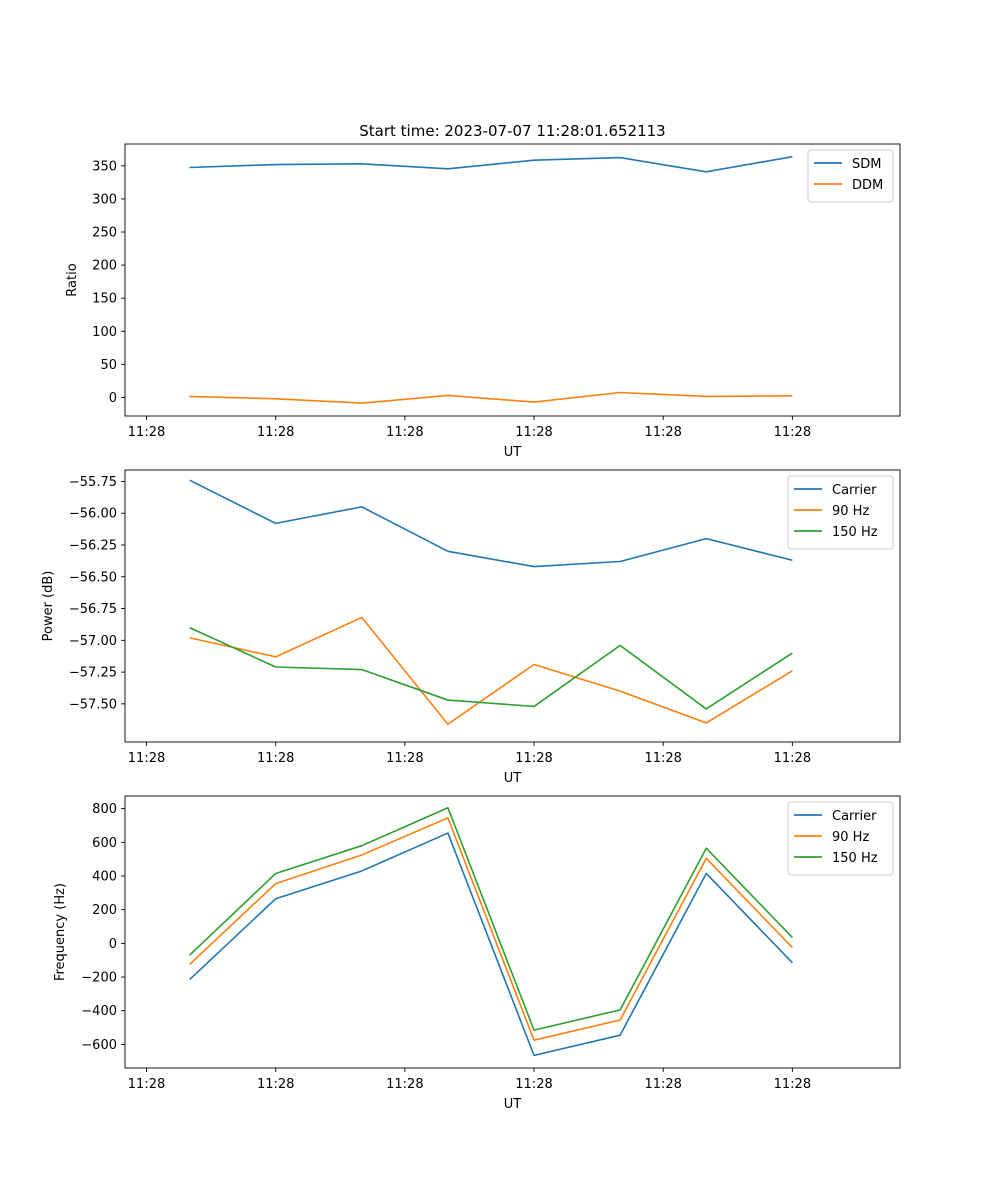  I want to click on y-tick-label: −400, so click(99, 1011).